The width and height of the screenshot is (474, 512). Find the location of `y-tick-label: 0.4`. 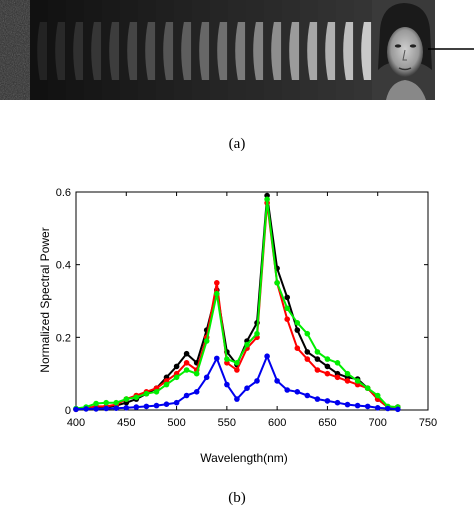

y-tick-label: 0.4 is located at coordinates (63, 266).